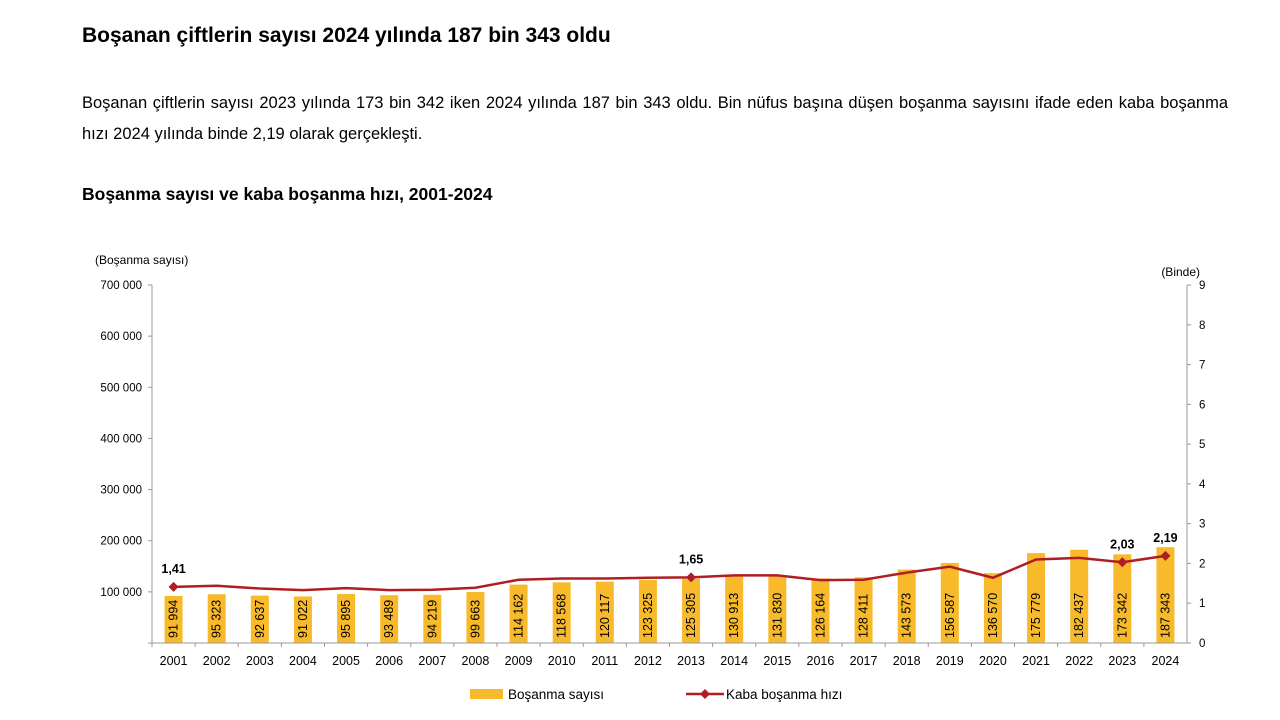  What do you see at coordinates (1202, 326) in the screenshot?
I see `right-tick-label: 8` at bounding box center [1202, 326].